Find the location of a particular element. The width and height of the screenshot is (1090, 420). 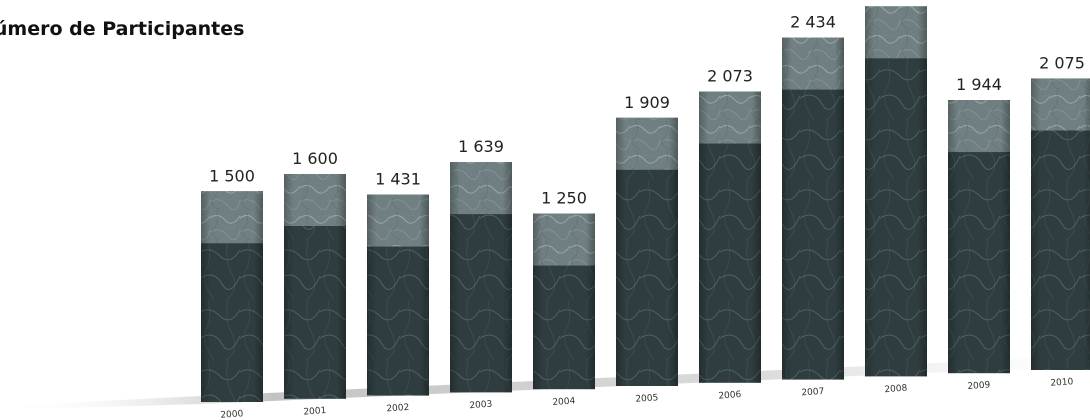

bar-2002 is located at coordinates (398, 295).